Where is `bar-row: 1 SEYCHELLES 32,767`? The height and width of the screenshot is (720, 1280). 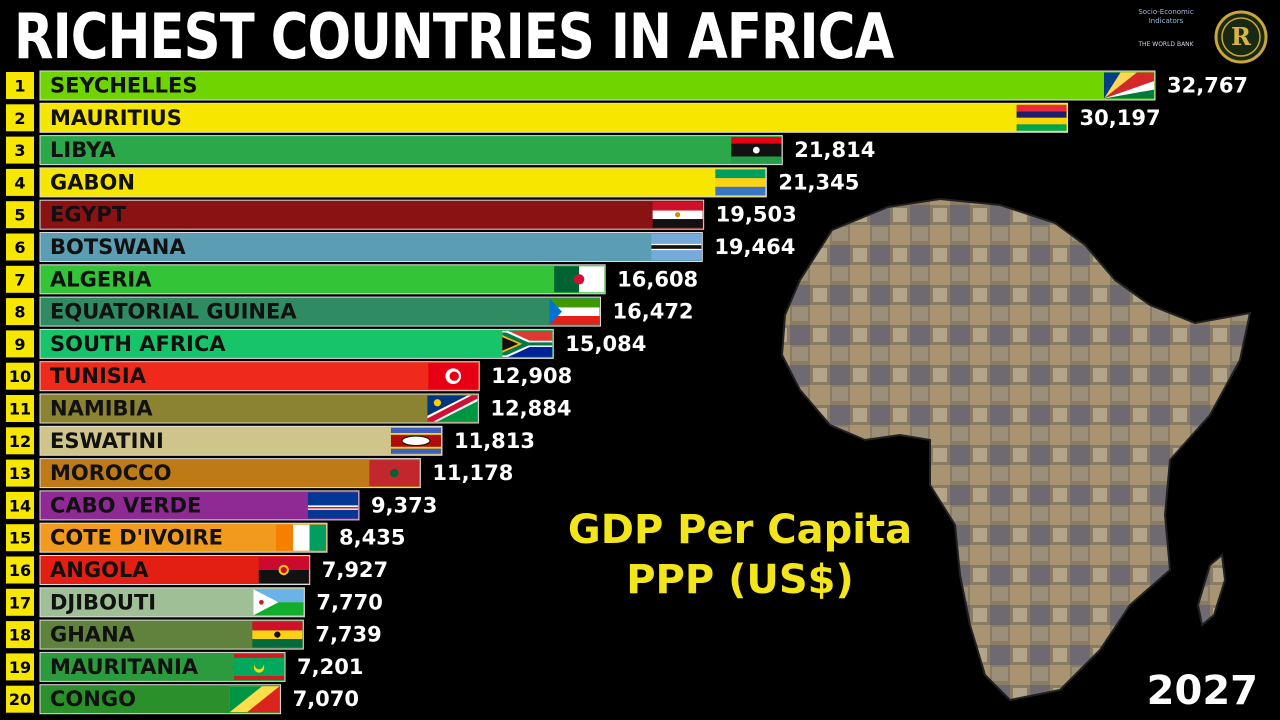 bar-row: 1 SEYCHELLES 32,767 is located at coordinates (627, 85).